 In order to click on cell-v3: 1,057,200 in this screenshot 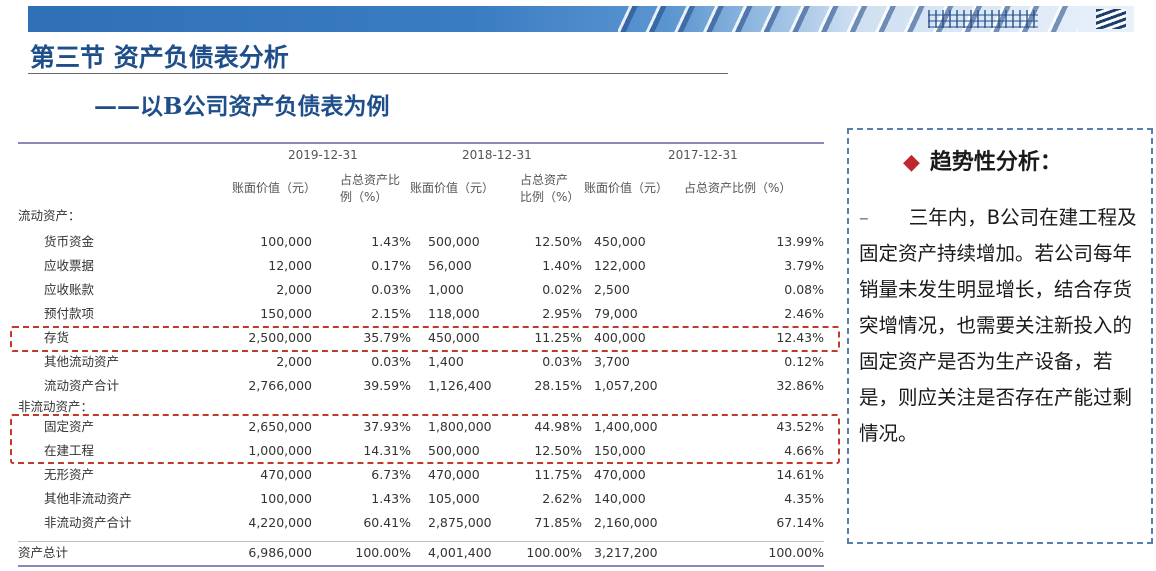, I will do `click(626, 385)`.